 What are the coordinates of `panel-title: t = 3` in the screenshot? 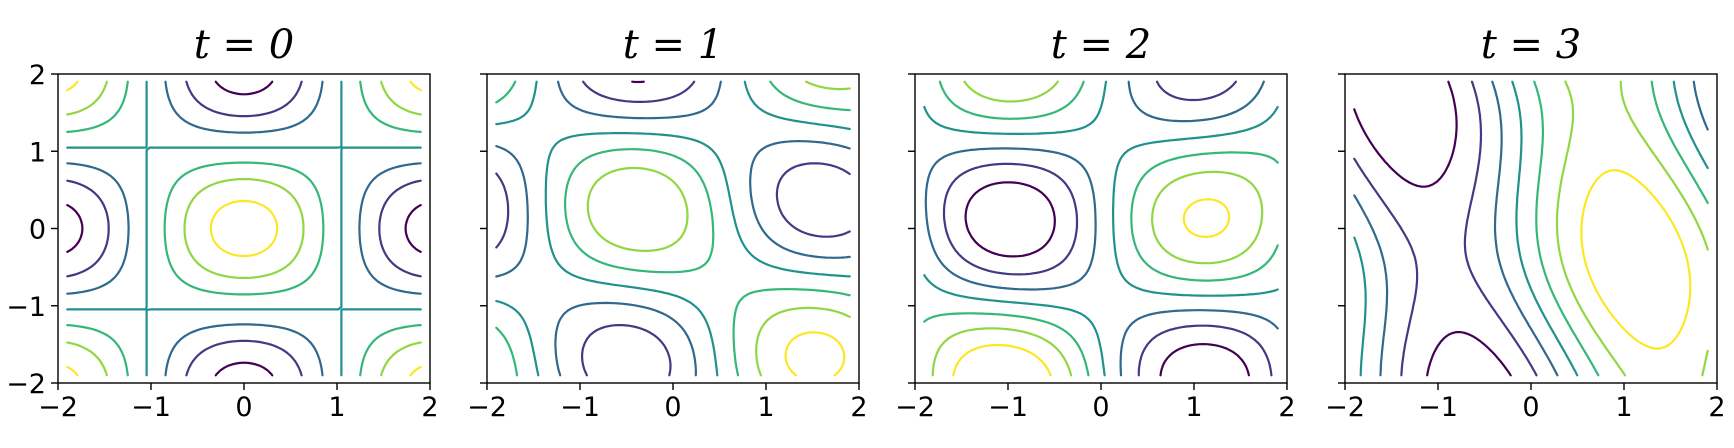 It's located at (1531, 45).